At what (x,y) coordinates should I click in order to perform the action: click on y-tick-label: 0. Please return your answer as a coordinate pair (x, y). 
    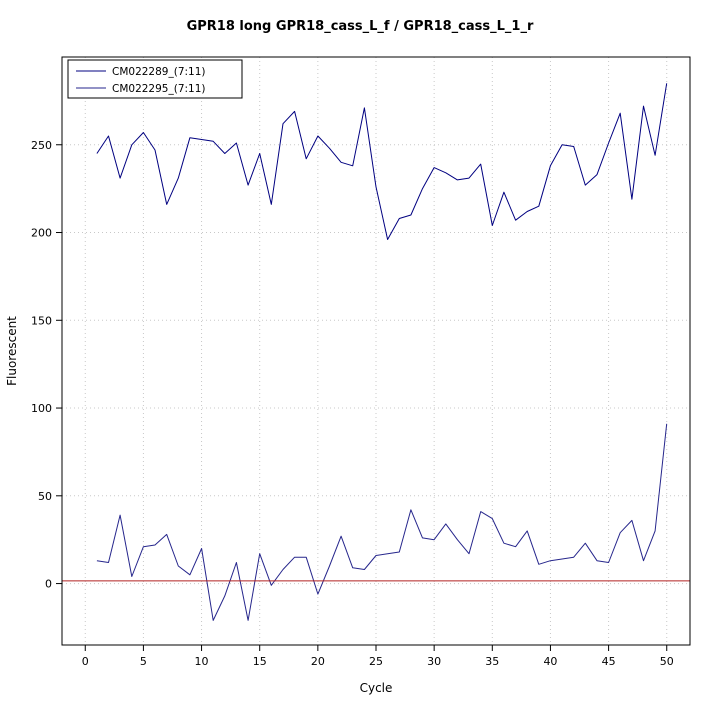
    Looking at the image, I should click on (48, 584).